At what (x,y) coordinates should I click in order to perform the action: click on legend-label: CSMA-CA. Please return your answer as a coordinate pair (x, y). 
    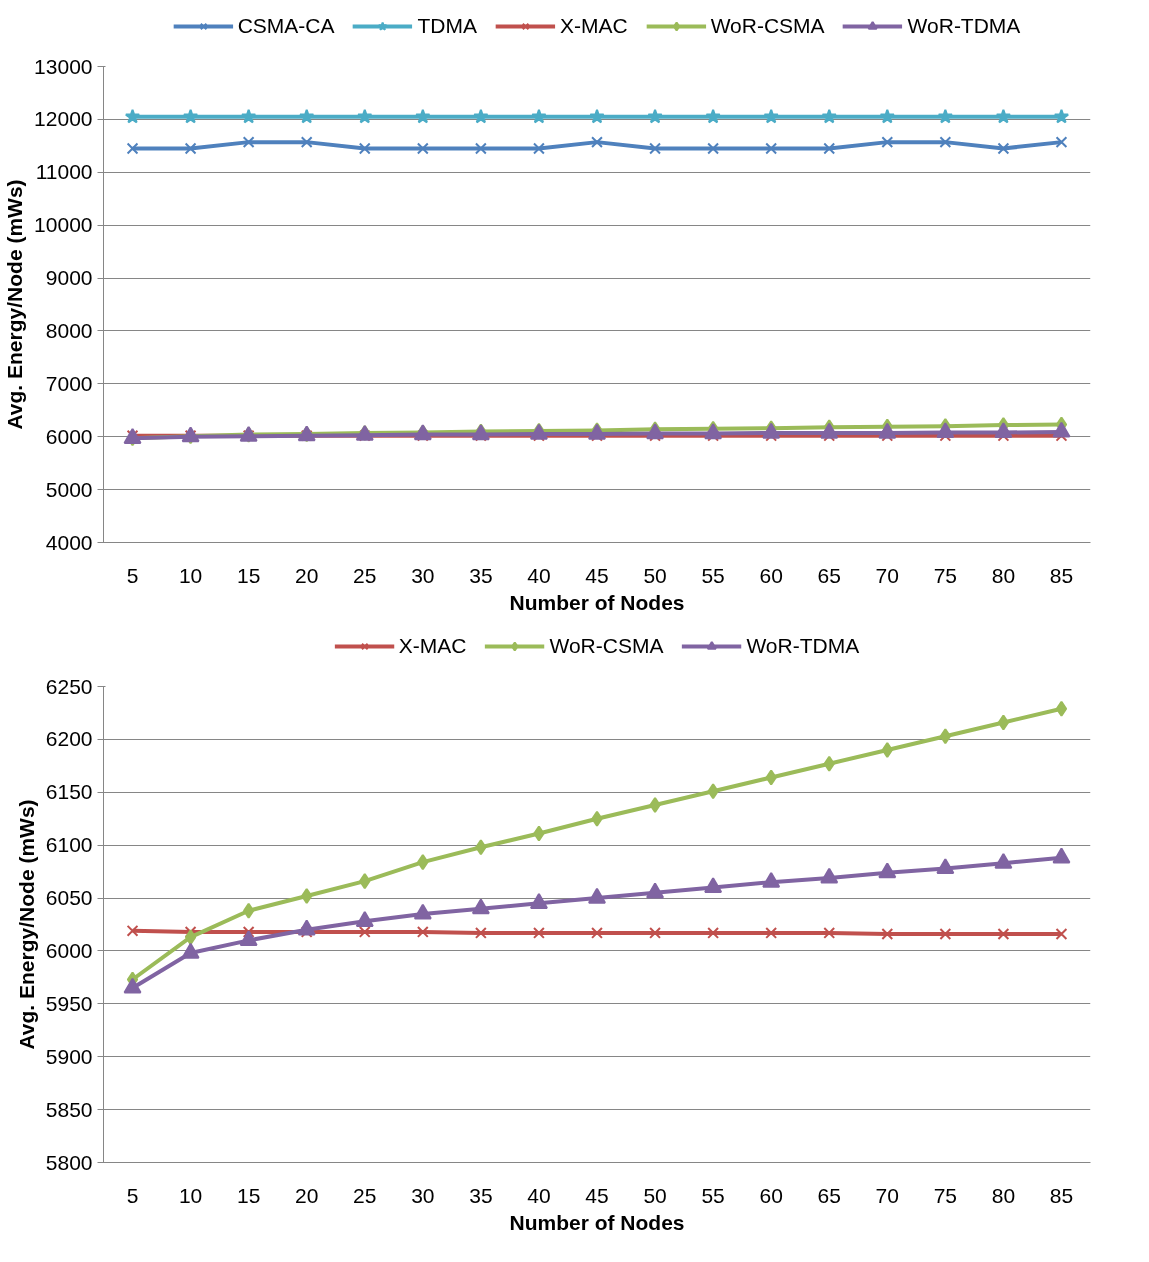
    Looking at the image, I should click on (286, 26).